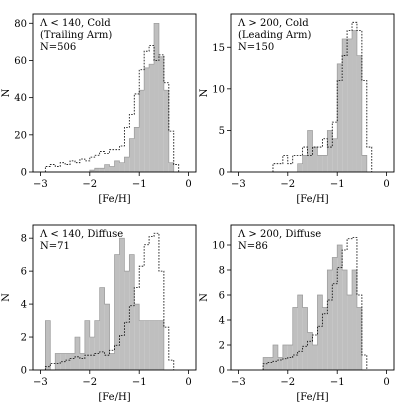  What do you see at coordinates (273, 23) in the screenshot?
I see `panel-annotation: Λ > 200, Cold` at bounding box center [273, 23].